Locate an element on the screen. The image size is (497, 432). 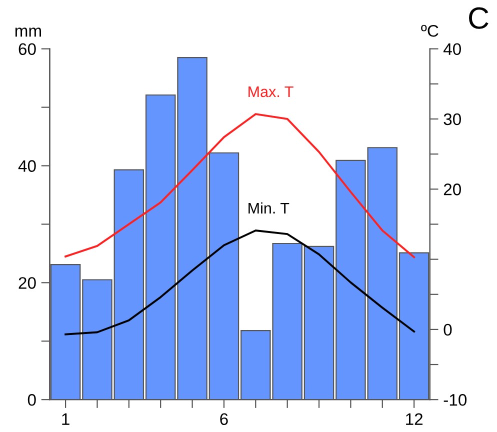
y2-tick-label: 40 is located at coordinates (452, 49).